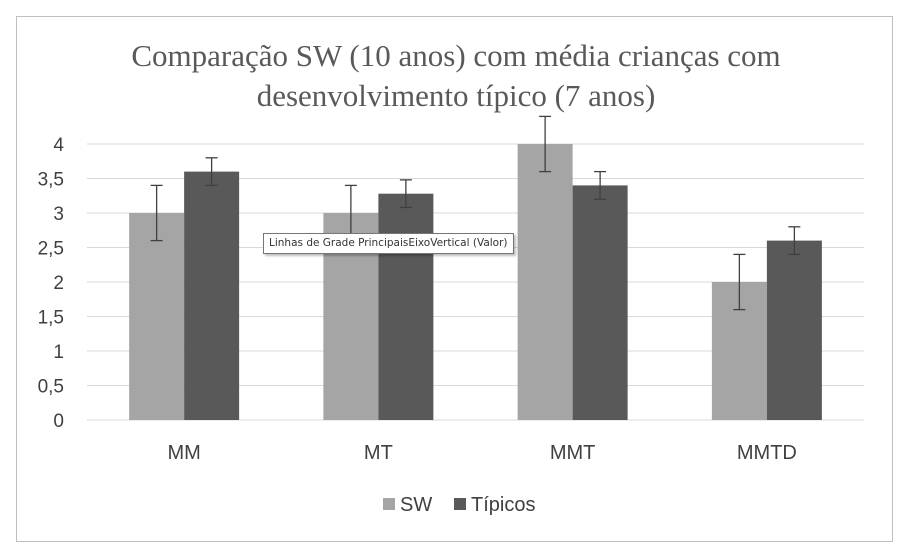 Image resolution: width=911 pixels, height=558 pixels. What do you see at coordinates (58, 352) in the screenshot?
I see `y-tick-label: 1` at bounding box center [58, 352].